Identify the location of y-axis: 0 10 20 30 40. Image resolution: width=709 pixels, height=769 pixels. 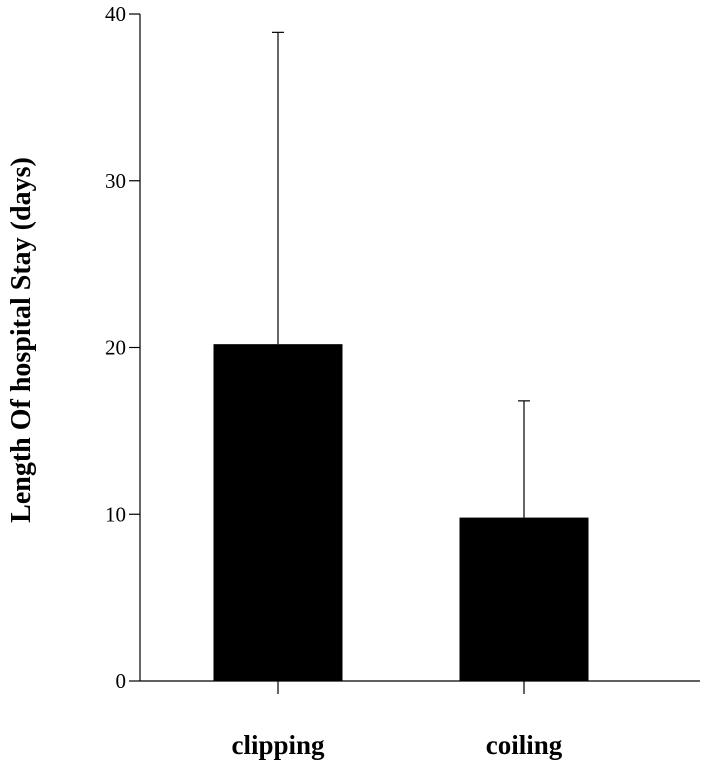
(123, 347).